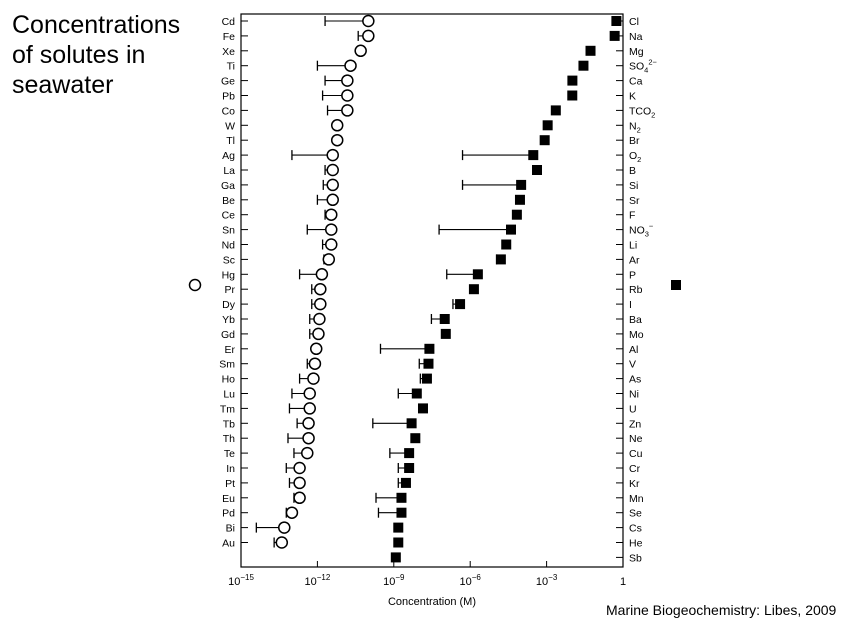 The width and height of the screenshot is (849, 626). Describe the element at coordinates (432, 602) in the screenshot. I see `x-axis-label: Concentration (M)` at that location.